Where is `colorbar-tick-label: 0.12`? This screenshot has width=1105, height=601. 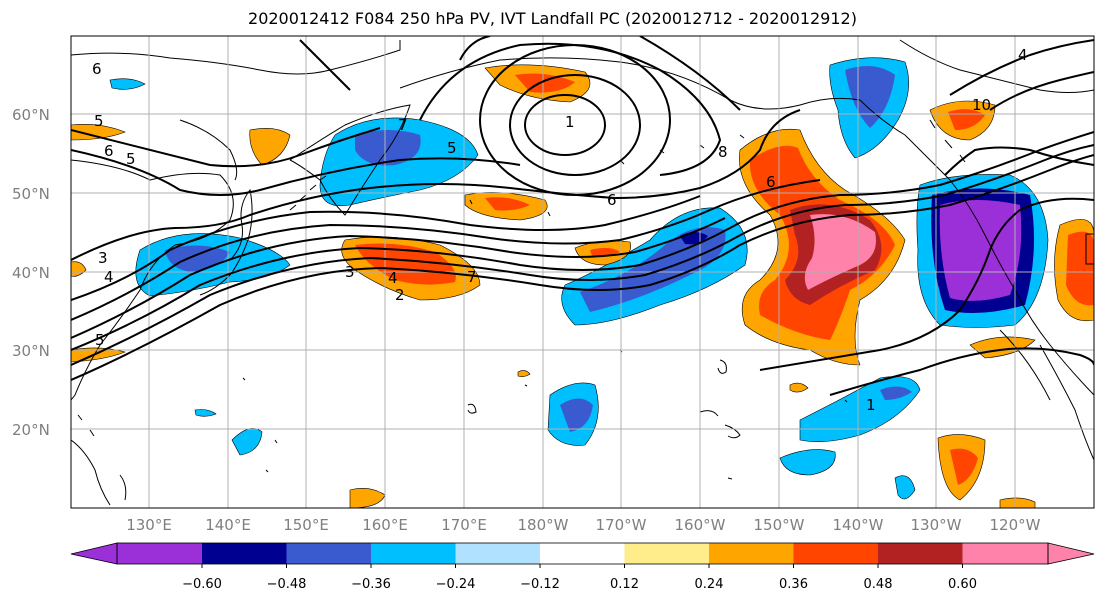
colorbar-tick-label: 0.12 is located at coordinates (624, 584).